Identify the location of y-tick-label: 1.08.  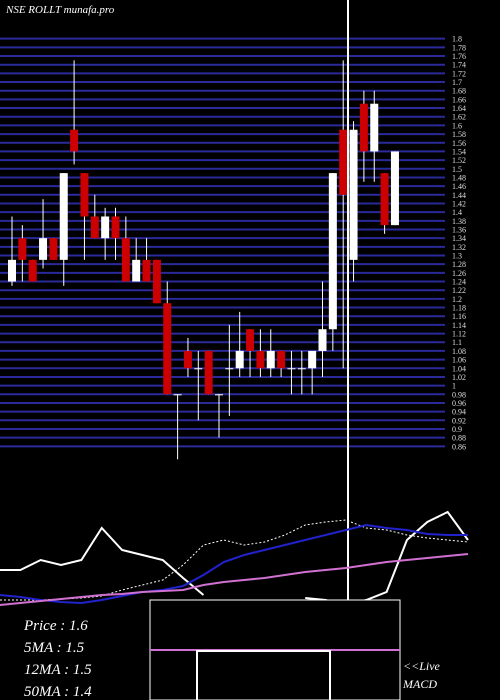
(459, 351).